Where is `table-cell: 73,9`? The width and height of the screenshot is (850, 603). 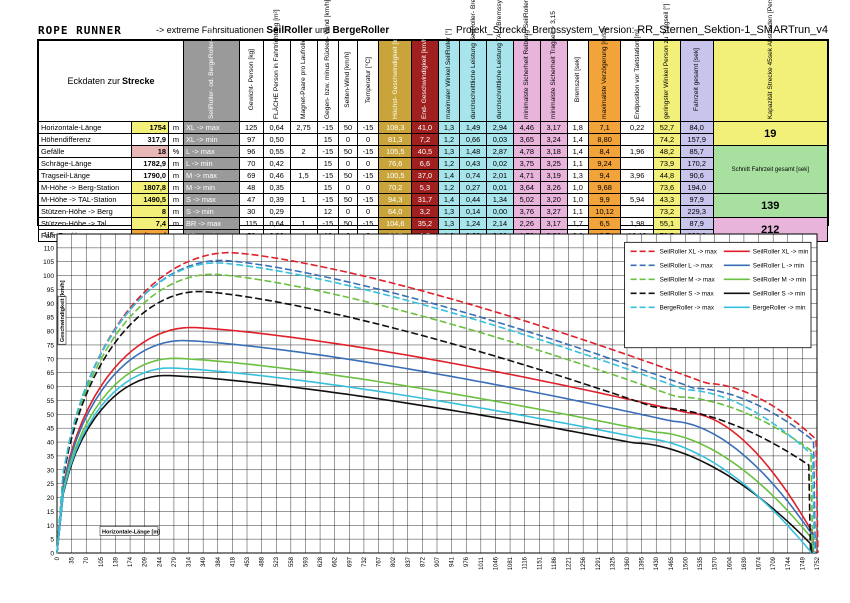
table-cell: 73,9 is located at coordinates (667, 163).